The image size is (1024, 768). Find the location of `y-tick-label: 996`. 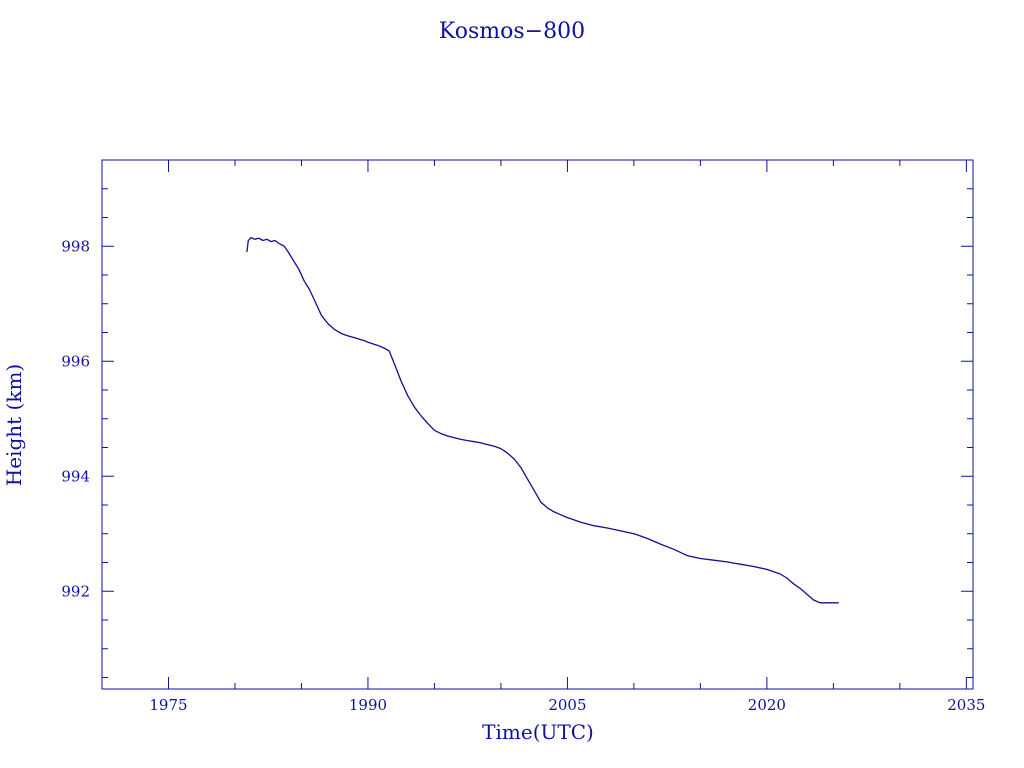

y-tick-label: 996 is located at coordinates (75, 361).